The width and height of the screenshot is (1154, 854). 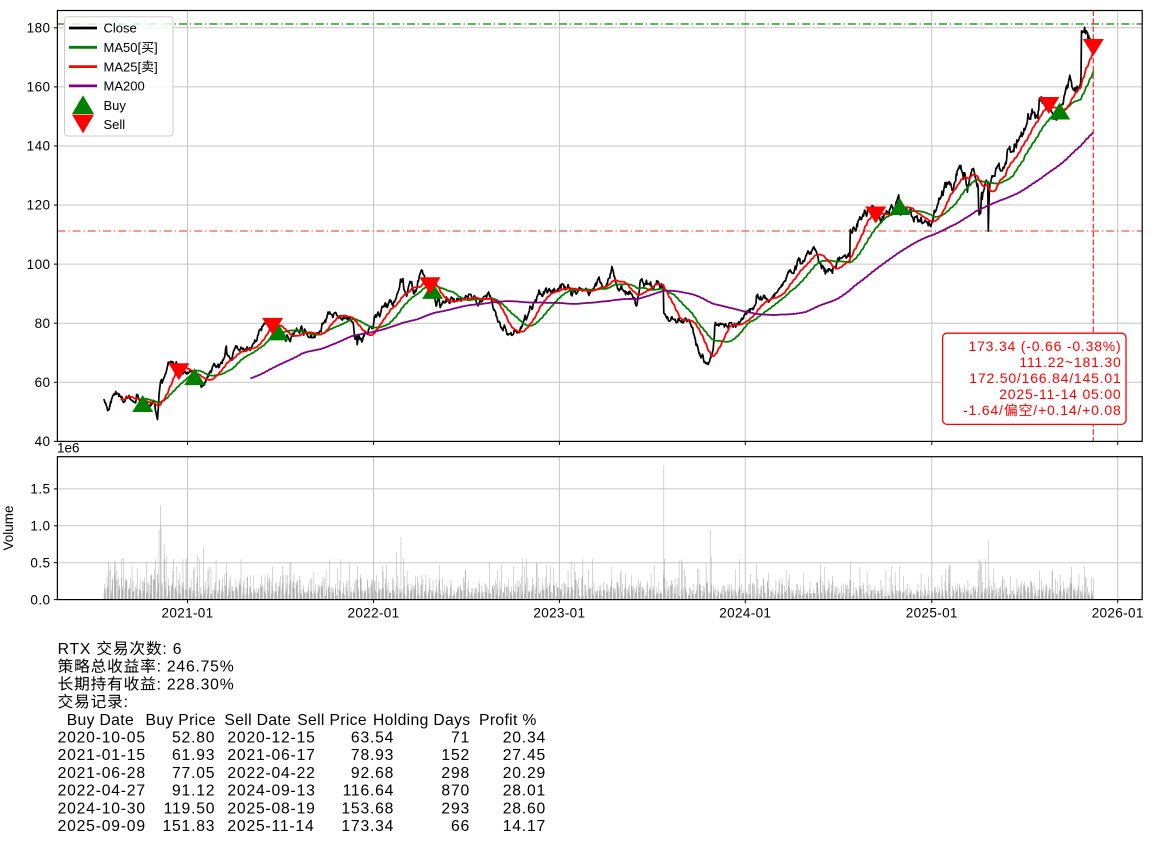 What do you see at coordinates (271, 791) in the screenshot?
I see `svg-text: 2024-09-13` at bounding box center [271, 791].